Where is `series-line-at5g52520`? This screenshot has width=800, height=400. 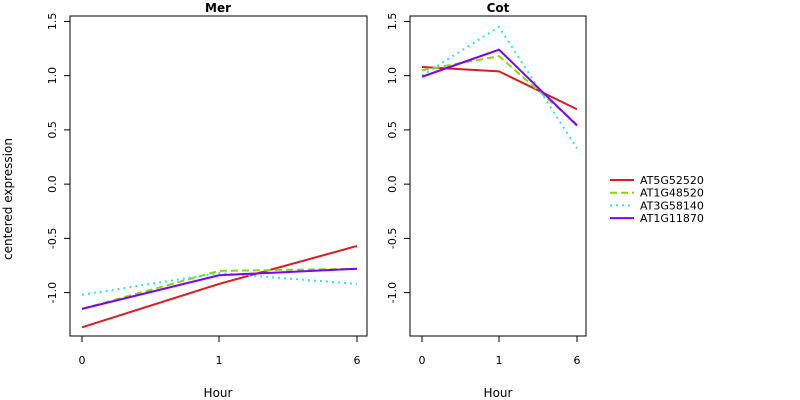
series-line-at5g52520 is located at coordinates (219, 287).